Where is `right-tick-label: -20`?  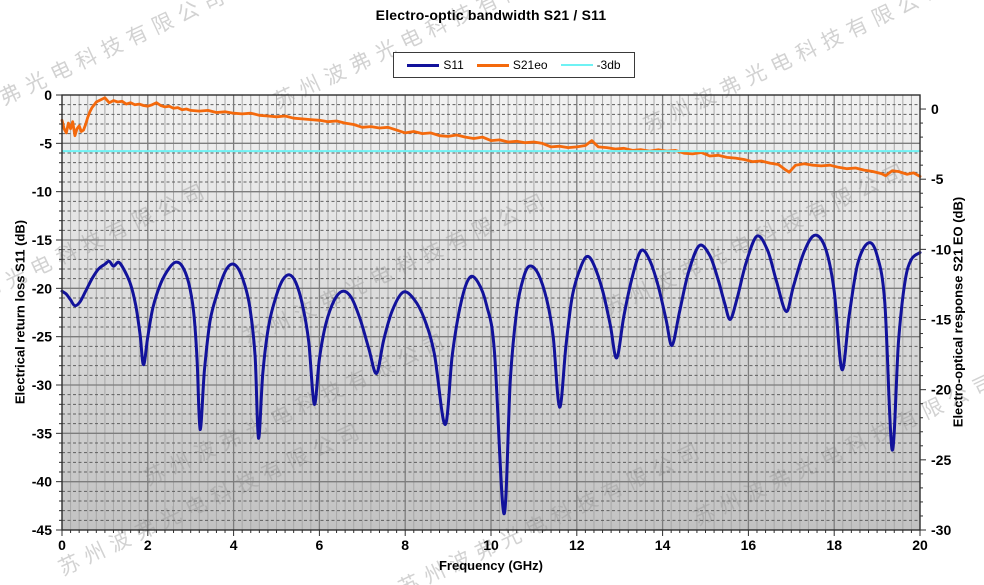 right-tick-label: -20 is located at coordinates (941, 390).